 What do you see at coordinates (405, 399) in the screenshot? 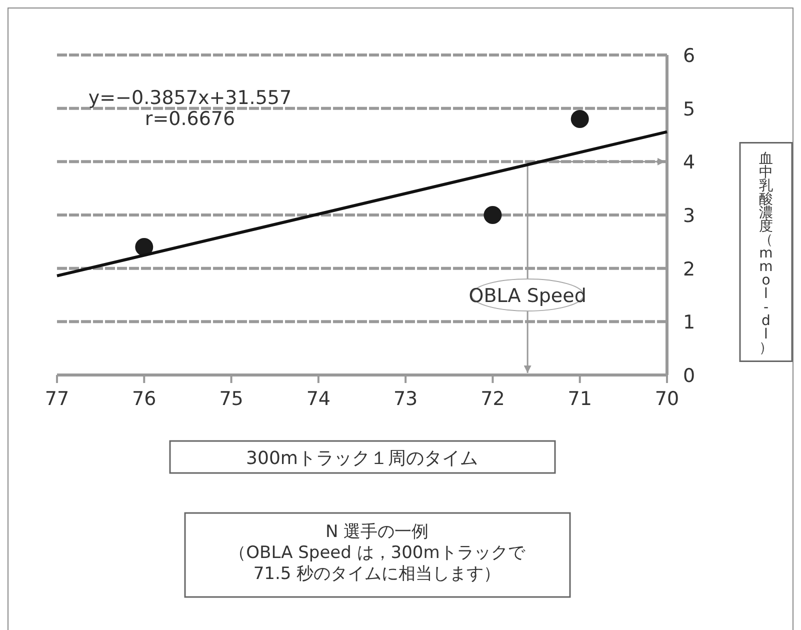
I see `x-tick-label: 73` at bounding box center [405, 399].